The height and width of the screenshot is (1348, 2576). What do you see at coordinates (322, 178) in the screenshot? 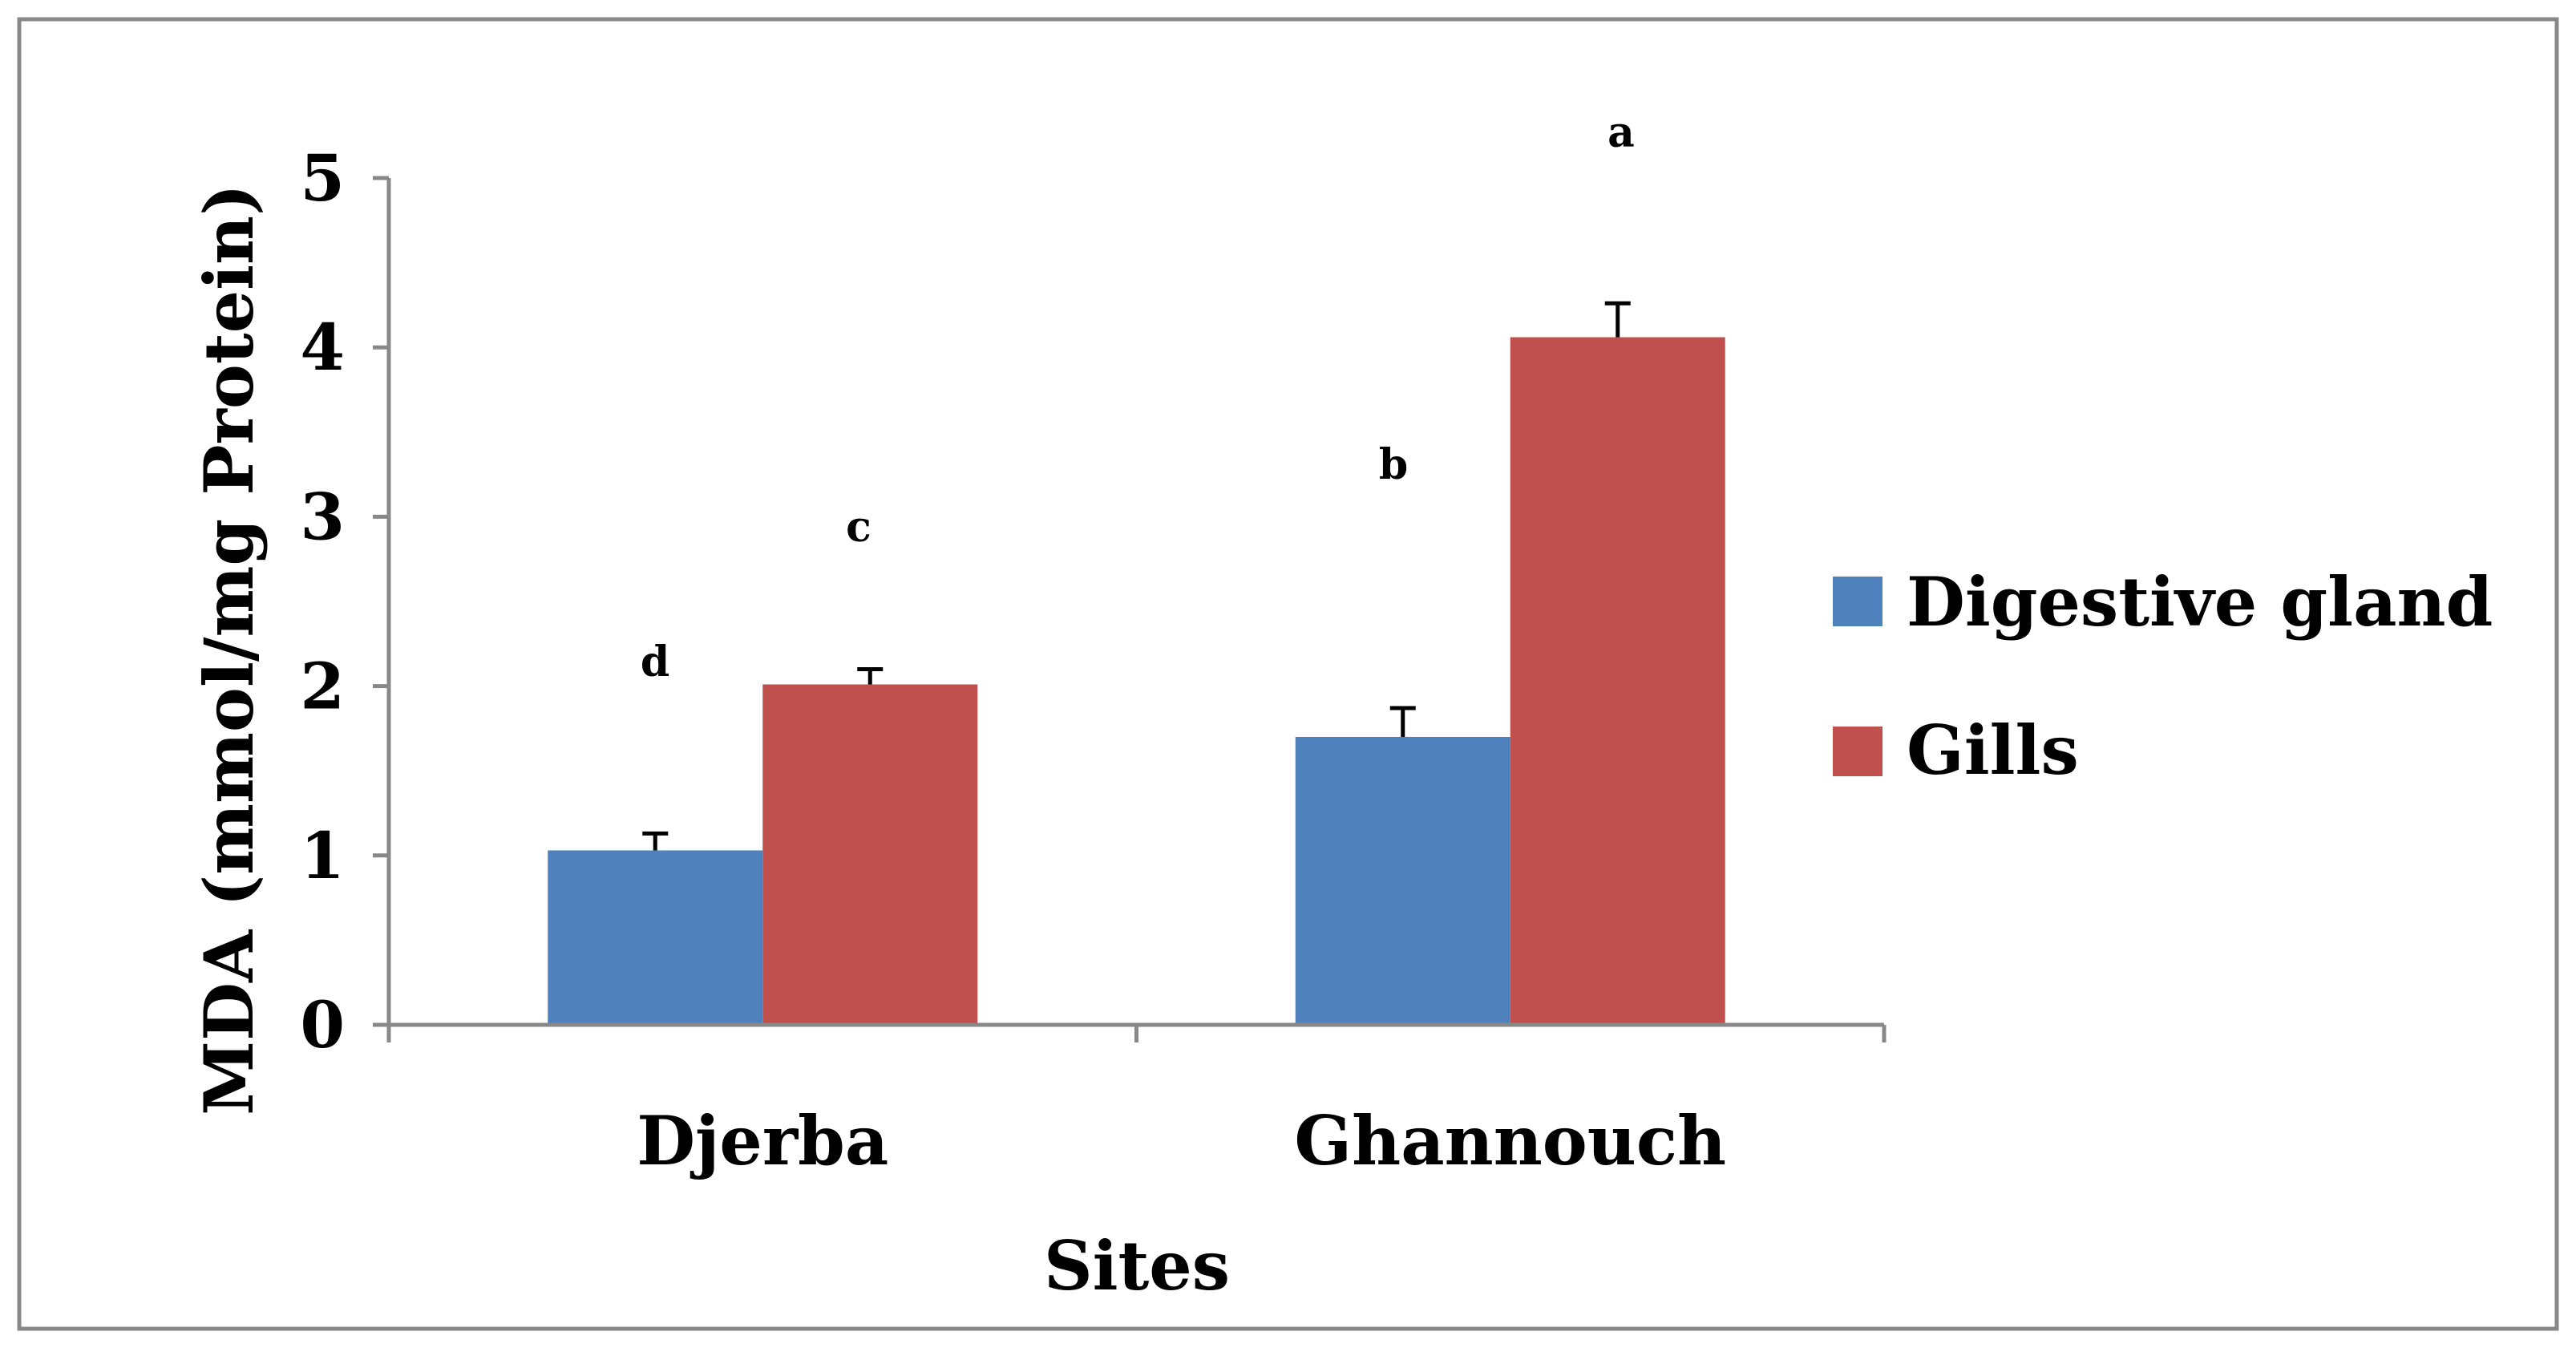
I see `y-tick-label: 5` at bounding box center [322, 178].